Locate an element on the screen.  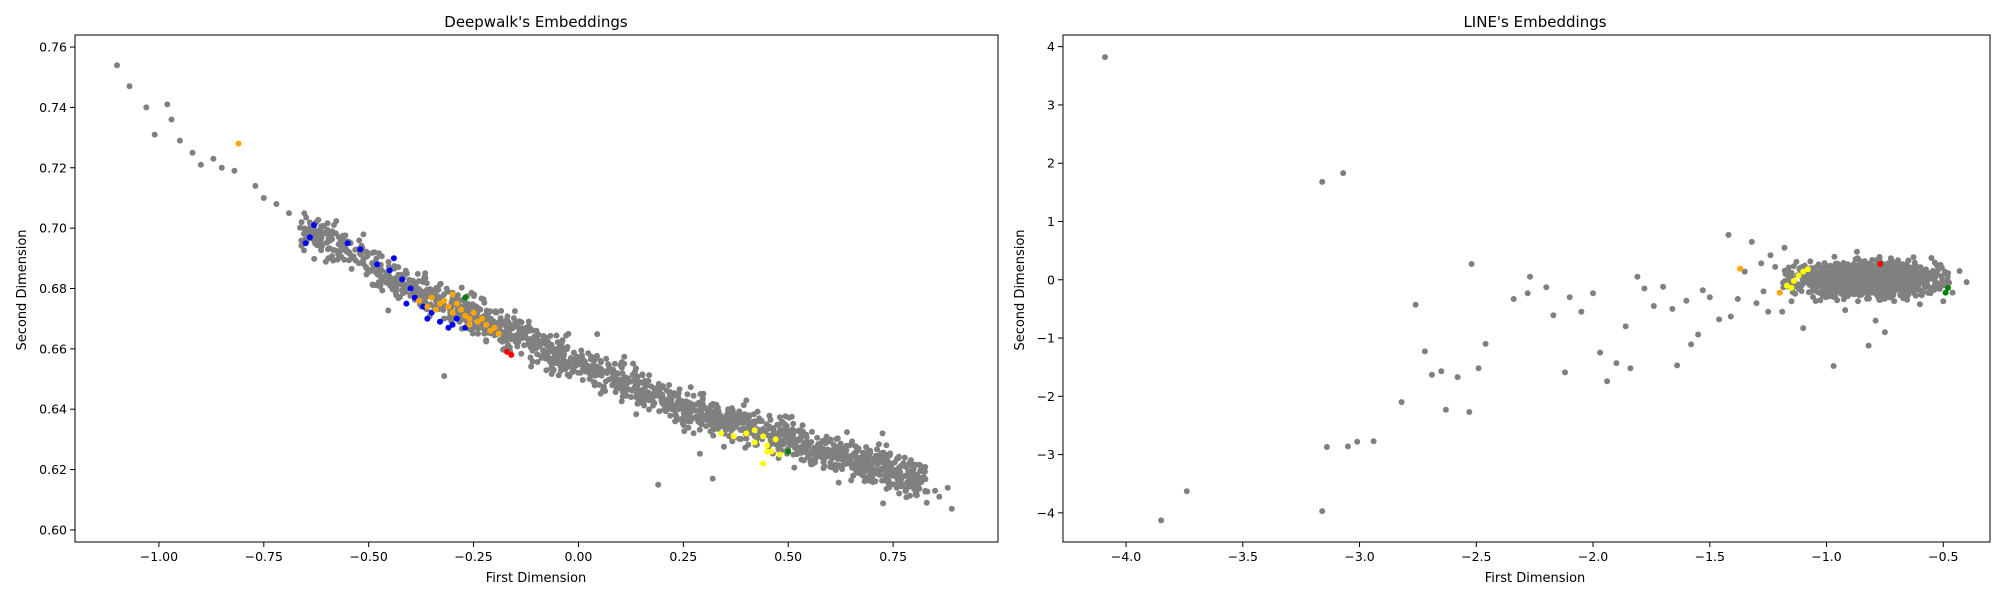
x-tick-label: −1.00 is located at coordinates (159, 556).